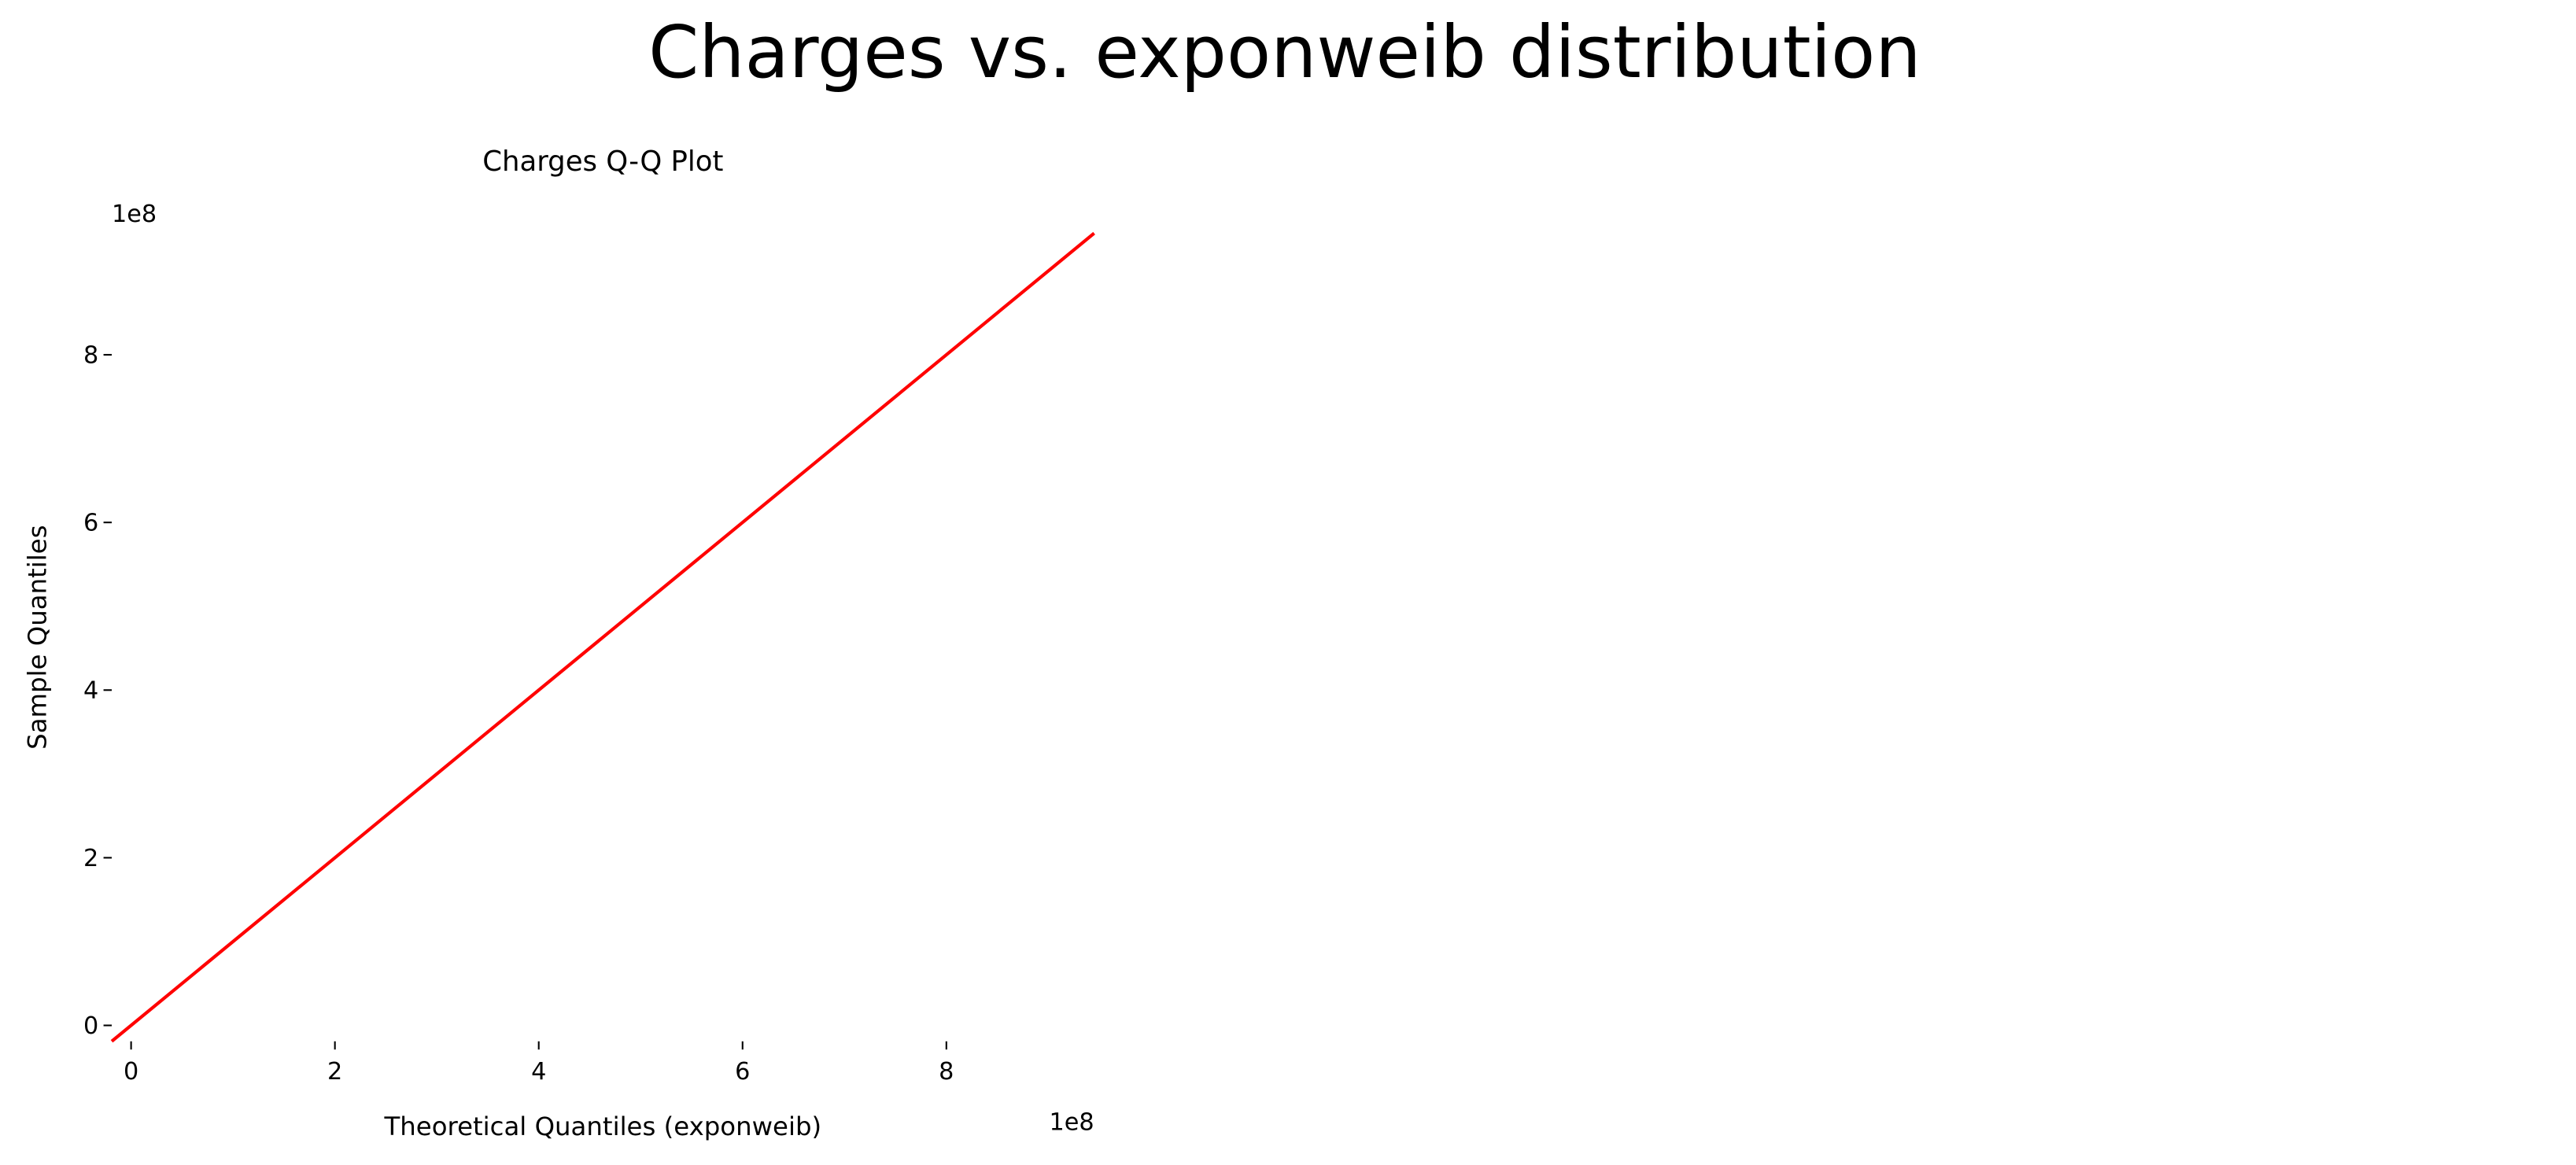 The image size is (2576, 1165). Describe the element at coordinates (1071, 1123) in the screenshot. I see `x-offset: 1e8` at that location.